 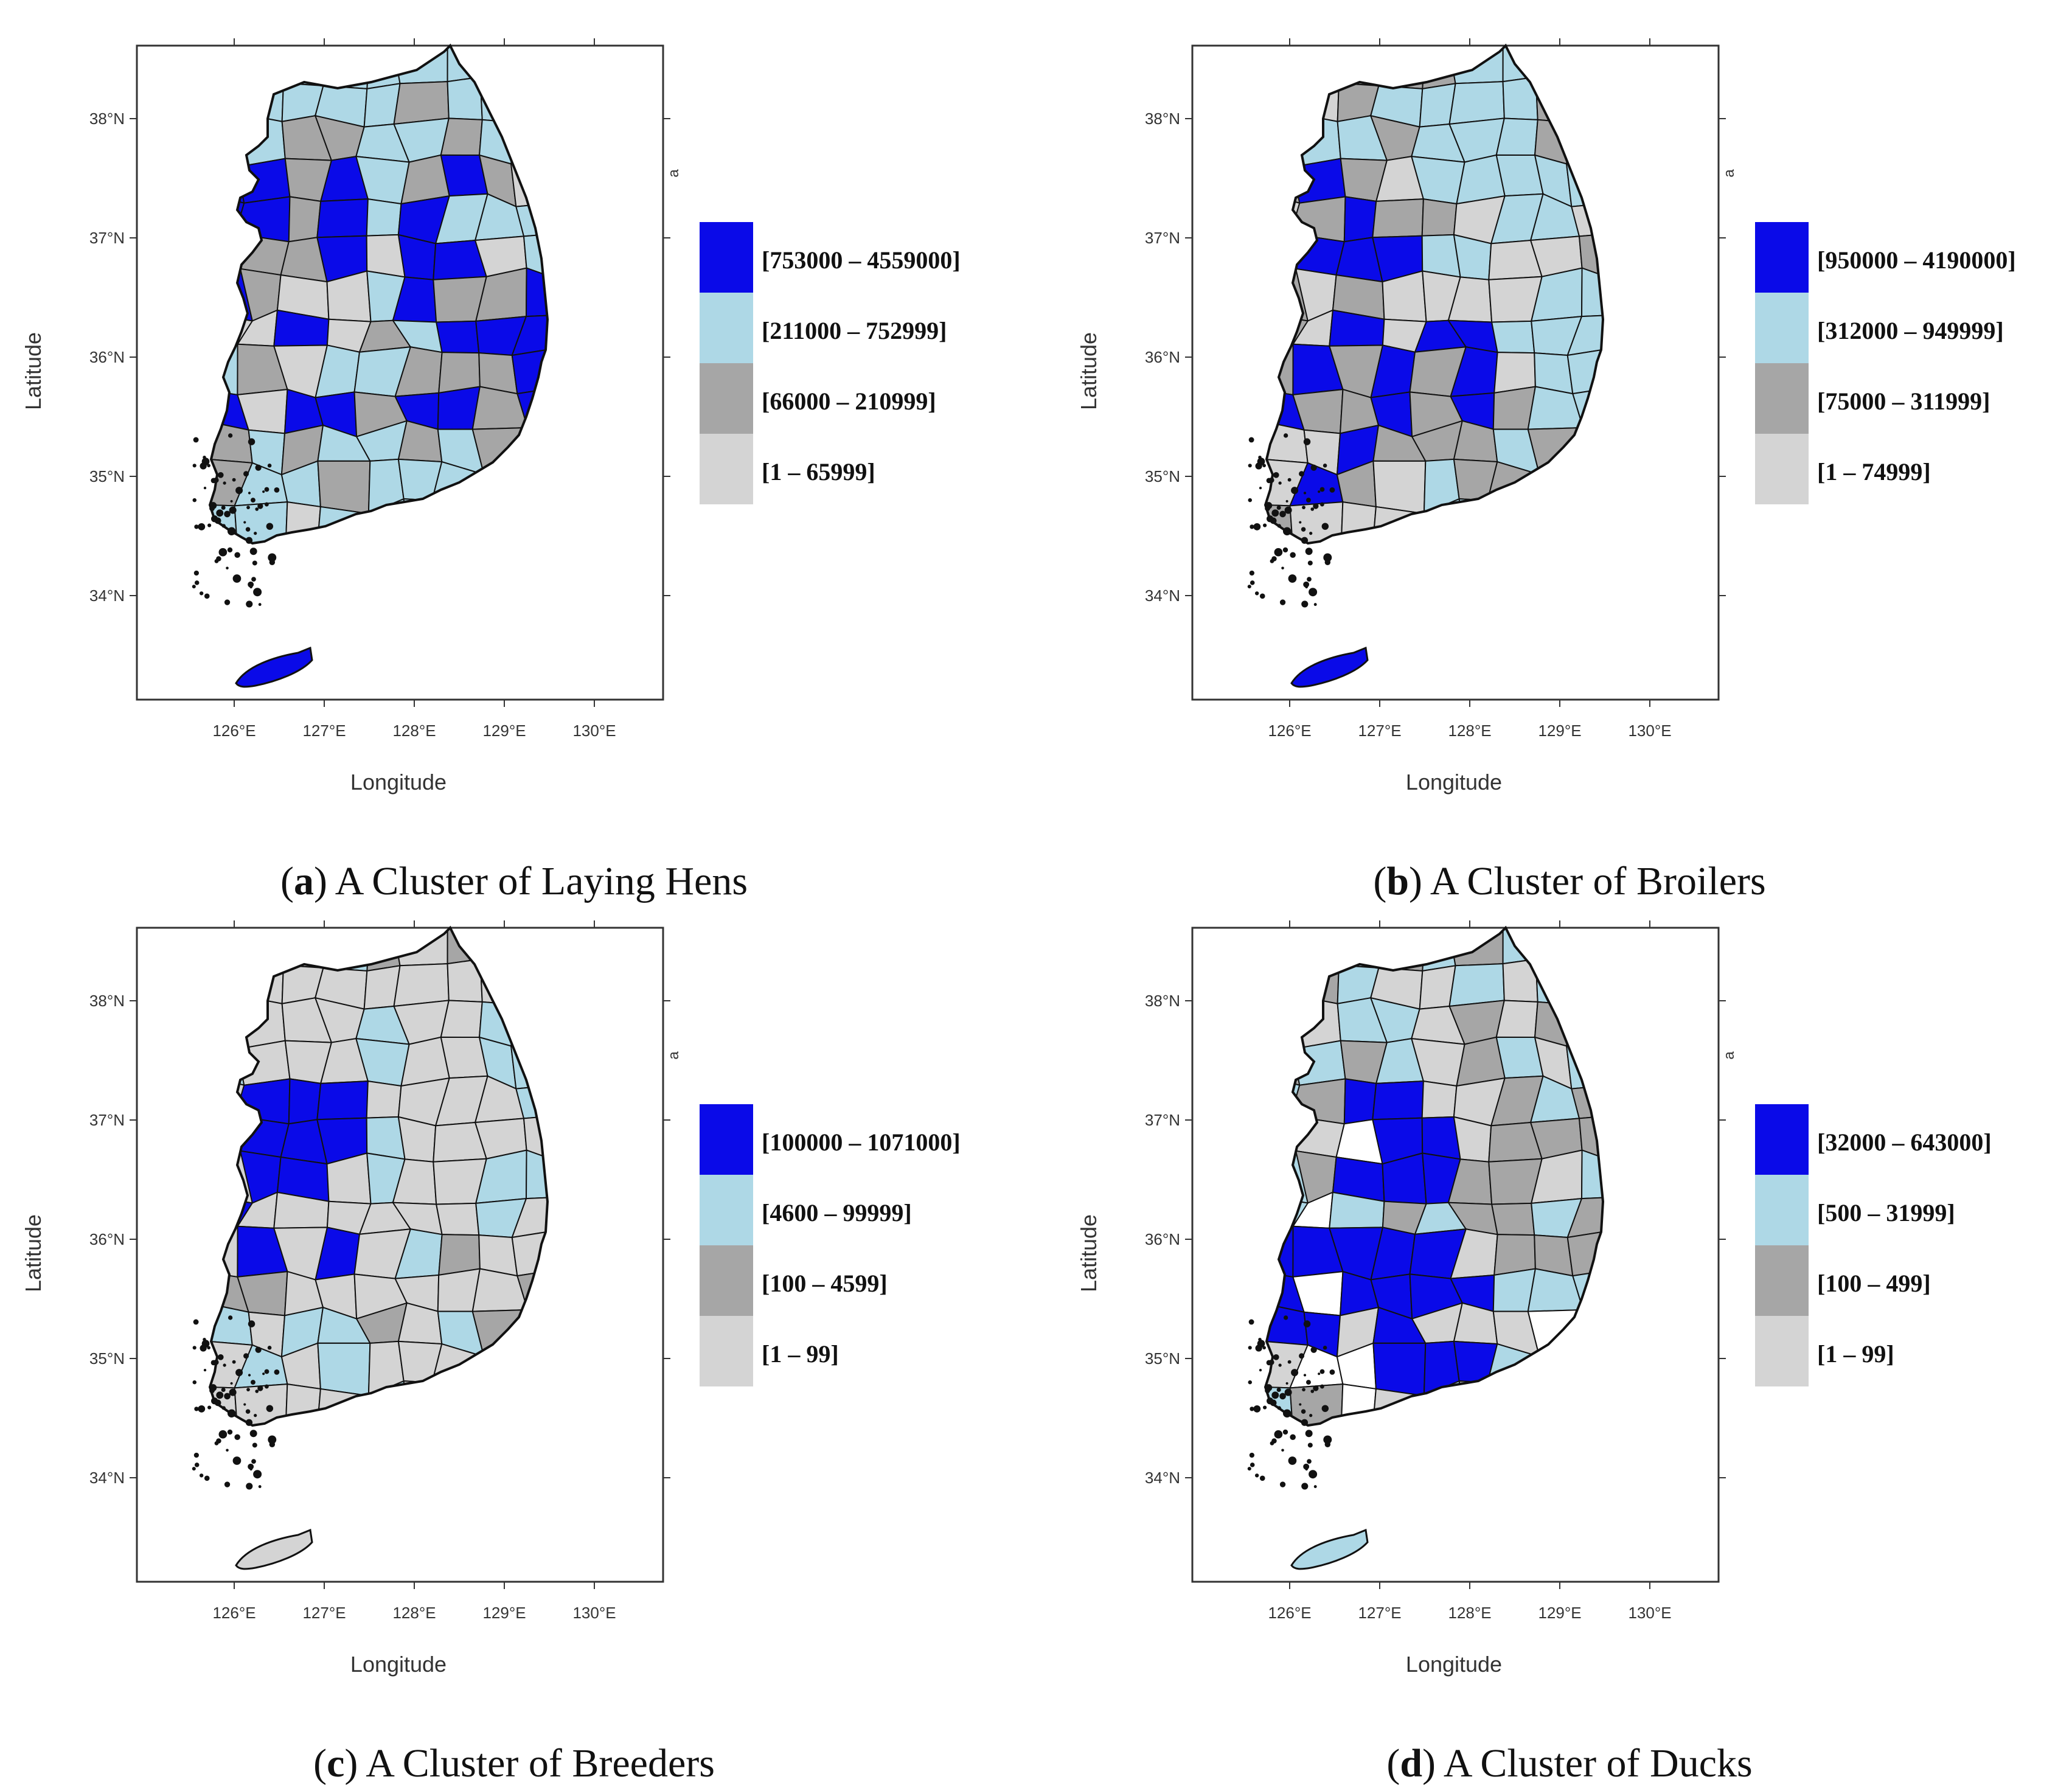 I want to click on x-tick-label: 128°E, so click(x=1469, y=731).